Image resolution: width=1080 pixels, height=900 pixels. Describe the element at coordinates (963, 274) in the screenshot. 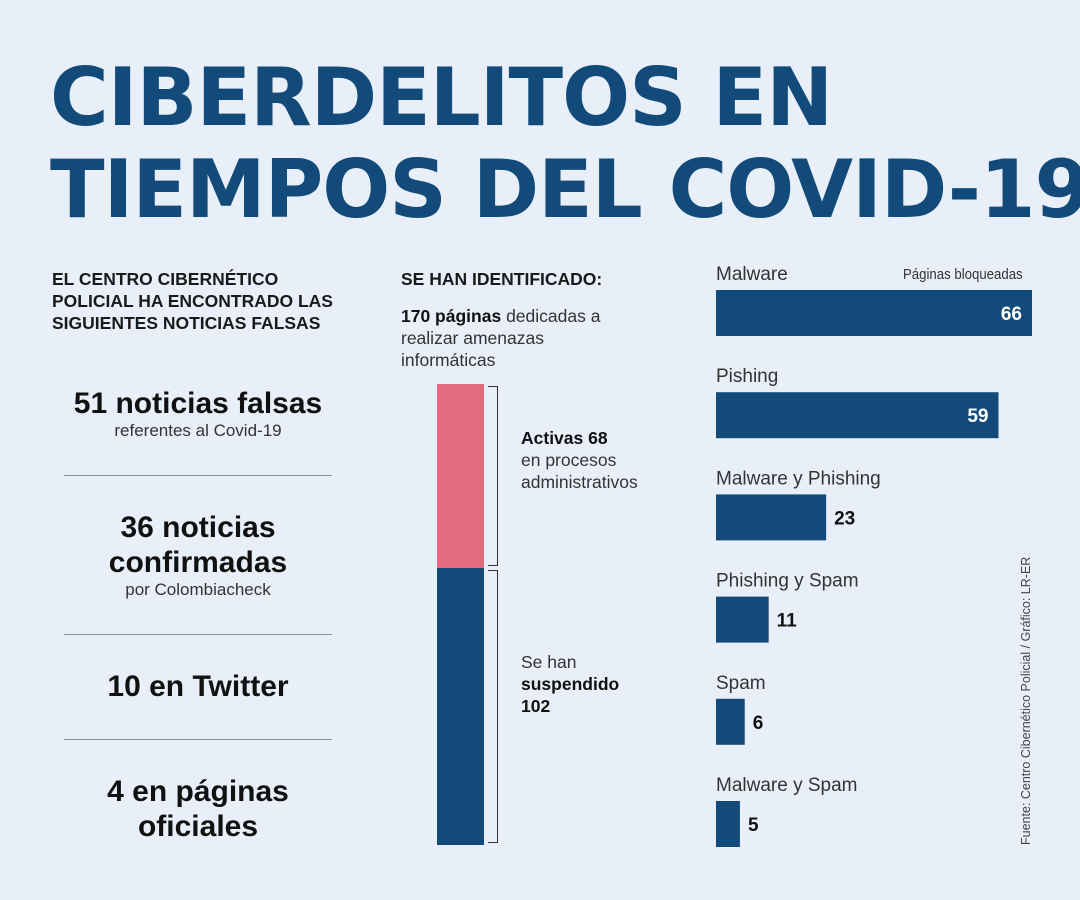

I see `value-axis-label: Páginas bloqueadas` at that location.